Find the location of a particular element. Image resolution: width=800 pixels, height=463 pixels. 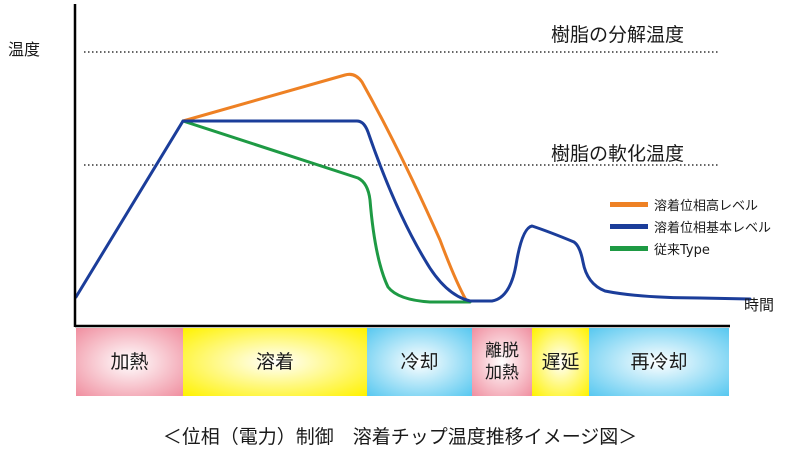

phase-band-recooling is located at coordinates (659, 362).